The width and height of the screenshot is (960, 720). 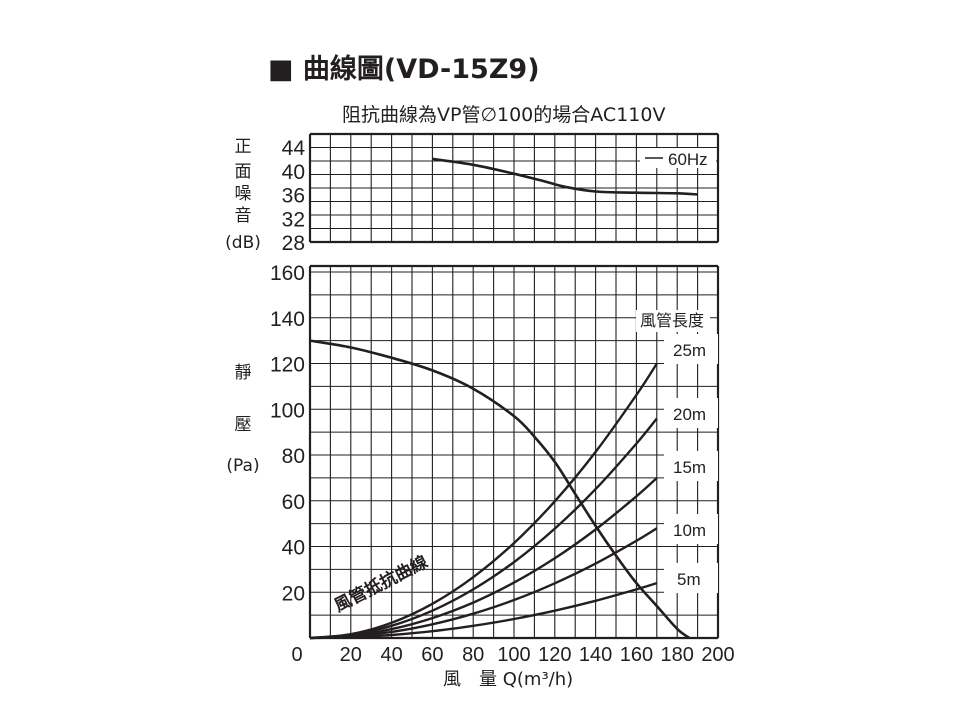 I want to click on duct-resistance-curve-10m, so click(x=483, y=583).